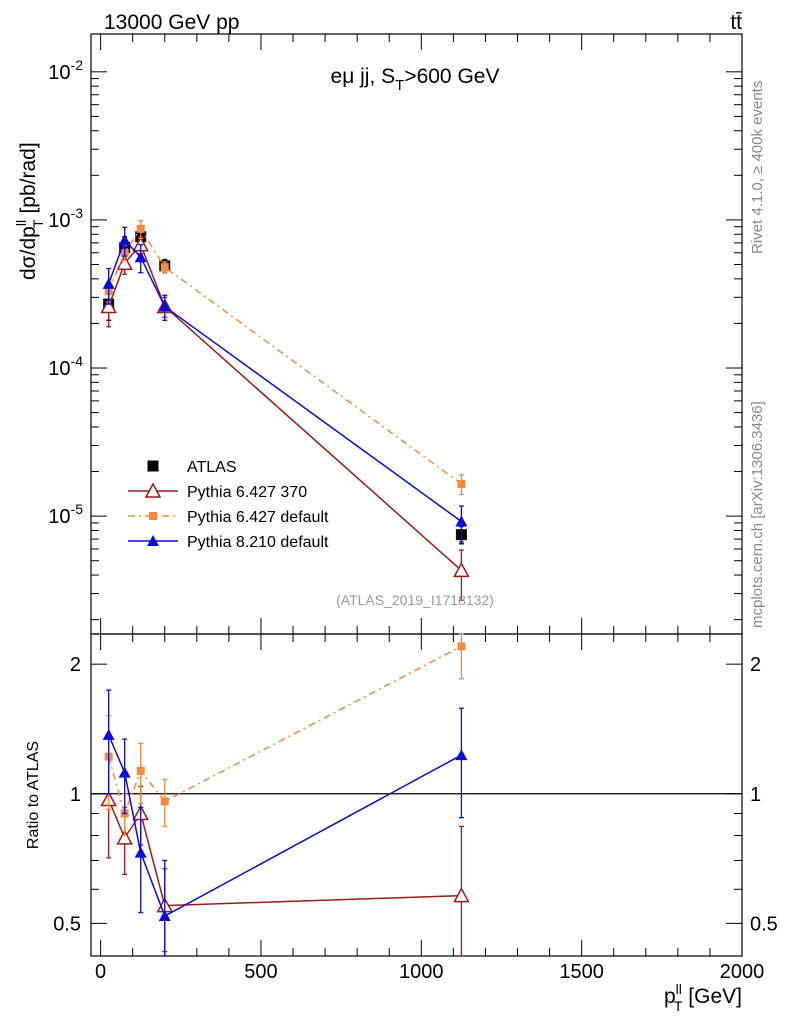 This screenshot has width=786, height=1024. I want to click on x-label-sub: T, so click(678, 1006).